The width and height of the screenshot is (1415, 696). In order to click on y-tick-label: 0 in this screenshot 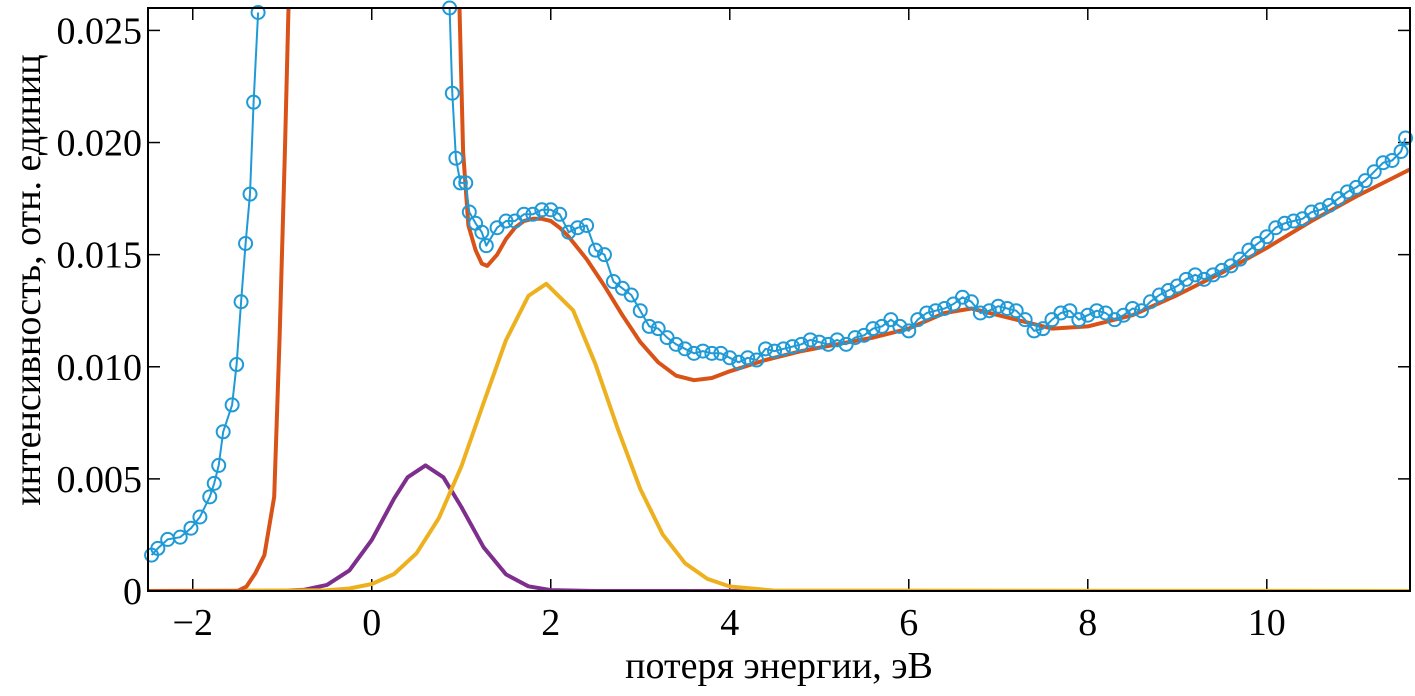, I will do `click(132, 592)`.